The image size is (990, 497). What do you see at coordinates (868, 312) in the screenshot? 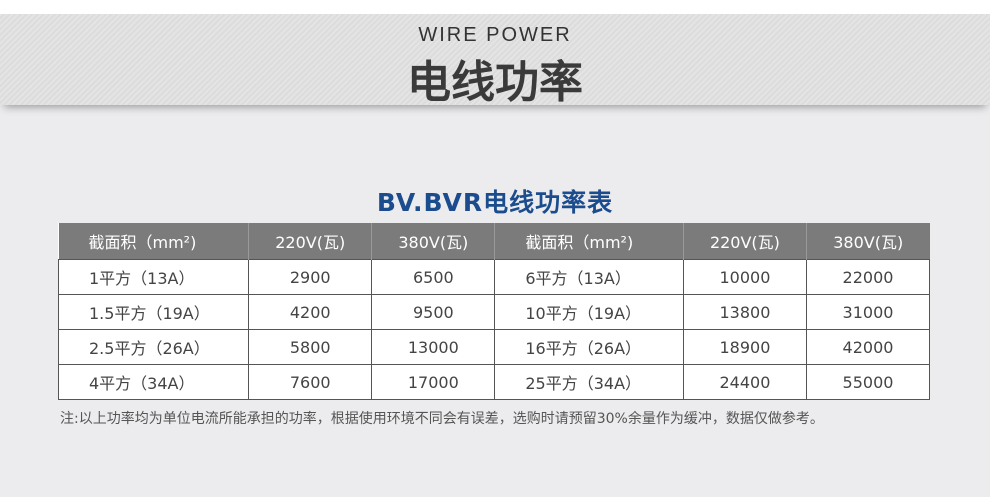
I see `table-cell: 31000` at bounding box center [868, 312].